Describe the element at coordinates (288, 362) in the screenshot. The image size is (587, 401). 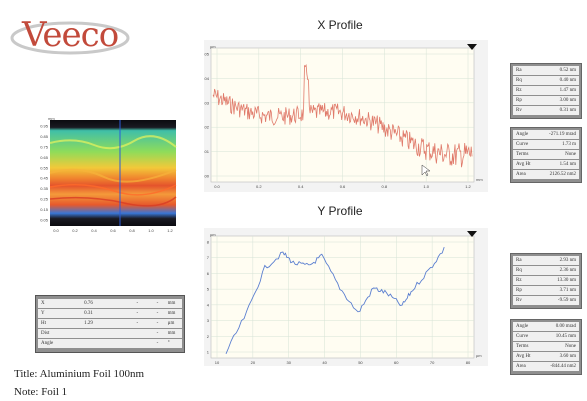
I see `x-tick-label: 30` at that location.